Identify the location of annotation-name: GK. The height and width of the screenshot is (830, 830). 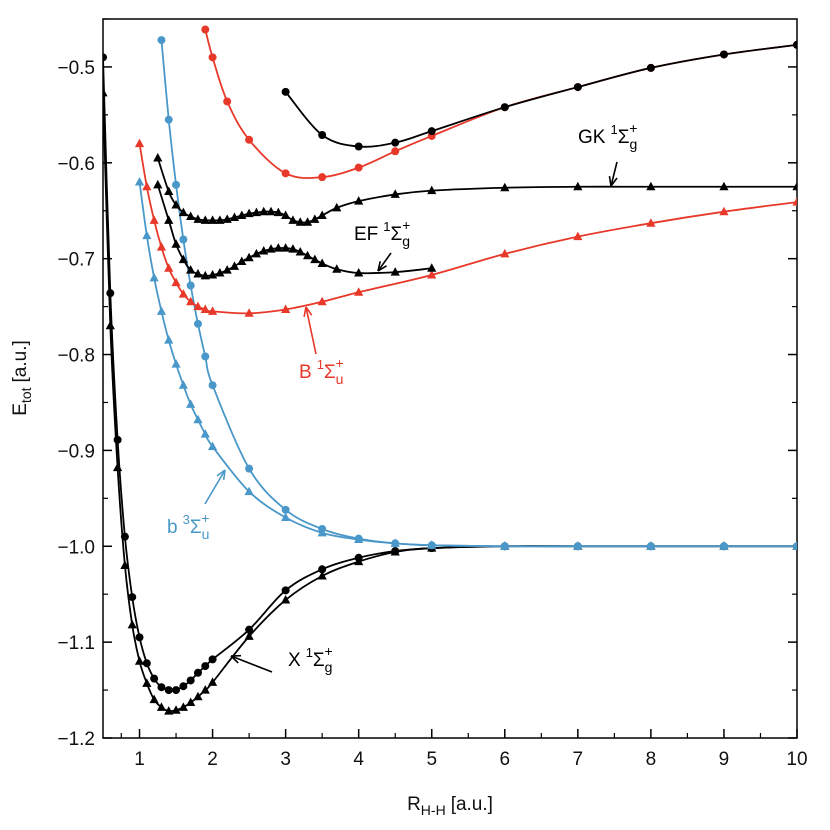
(592, 137).